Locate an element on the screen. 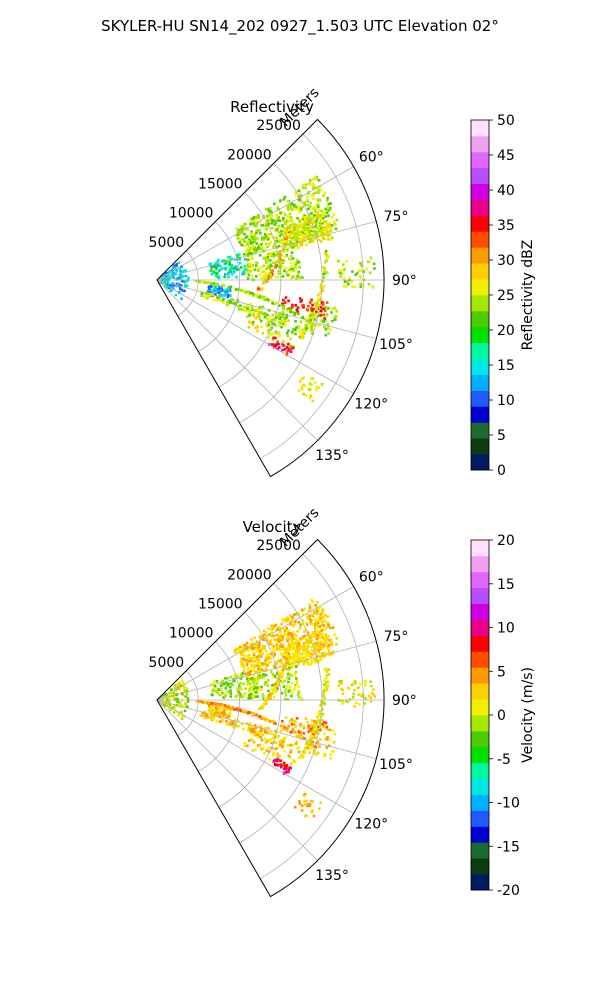 The height and width of the screenshot is (1000, 600). azimuth-tick-label: 120° is located at coordinates (371, 405).